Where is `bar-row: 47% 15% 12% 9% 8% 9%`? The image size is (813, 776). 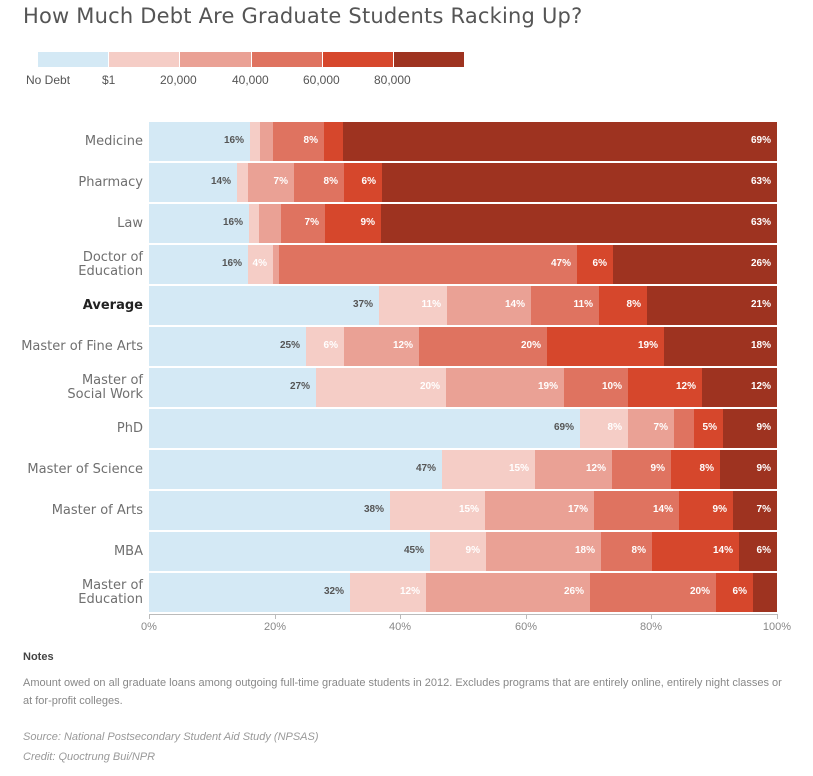 bar-row: 47% 15% 12% 9% 8% 9% is located at coordinates (463, 469).